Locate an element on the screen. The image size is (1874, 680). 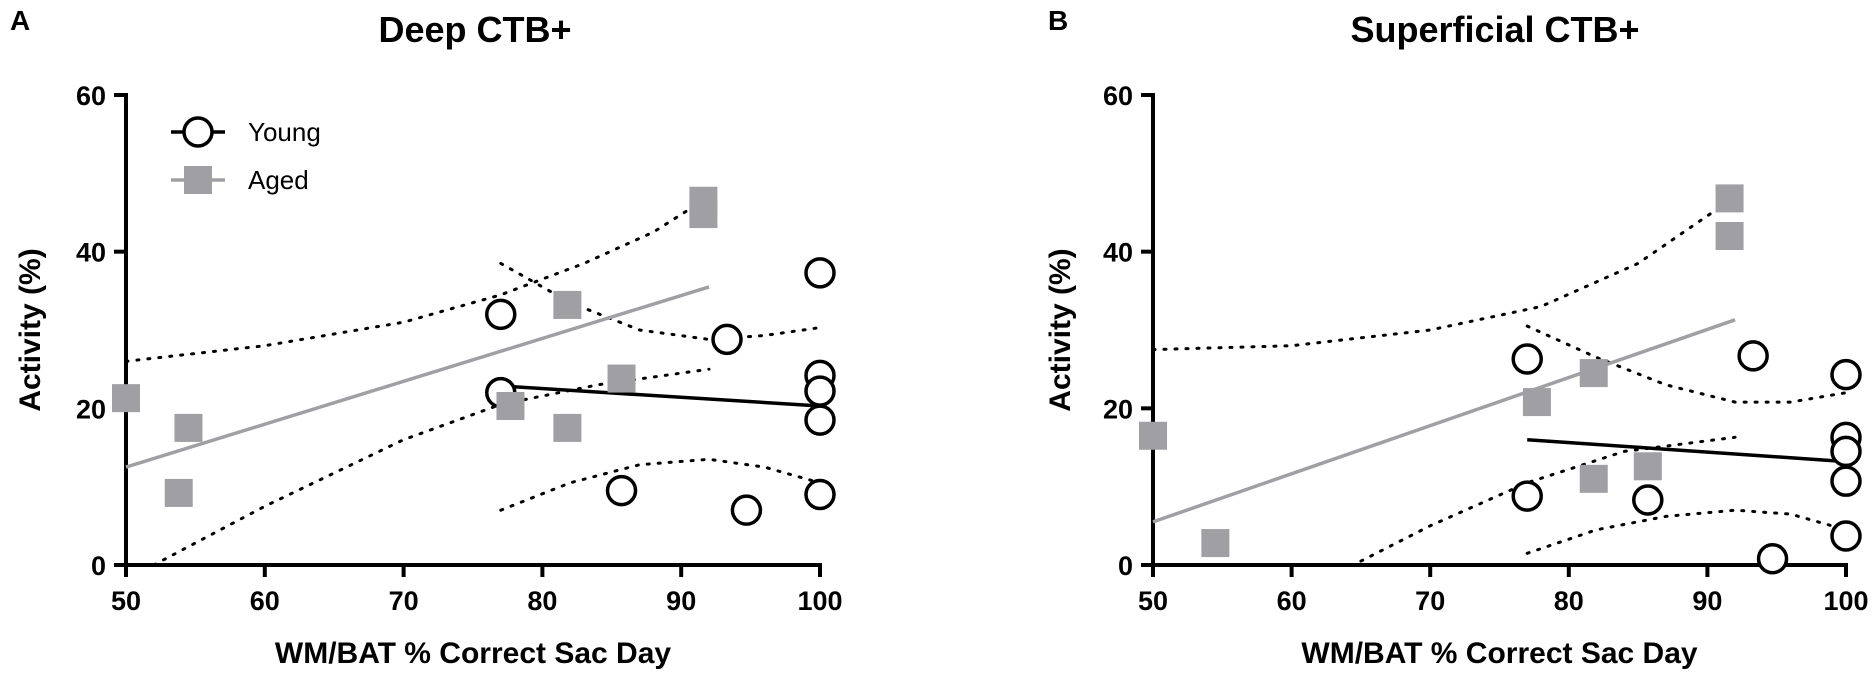
chart-title: Superficial CTB+ is located at coordinates (1494, 29).